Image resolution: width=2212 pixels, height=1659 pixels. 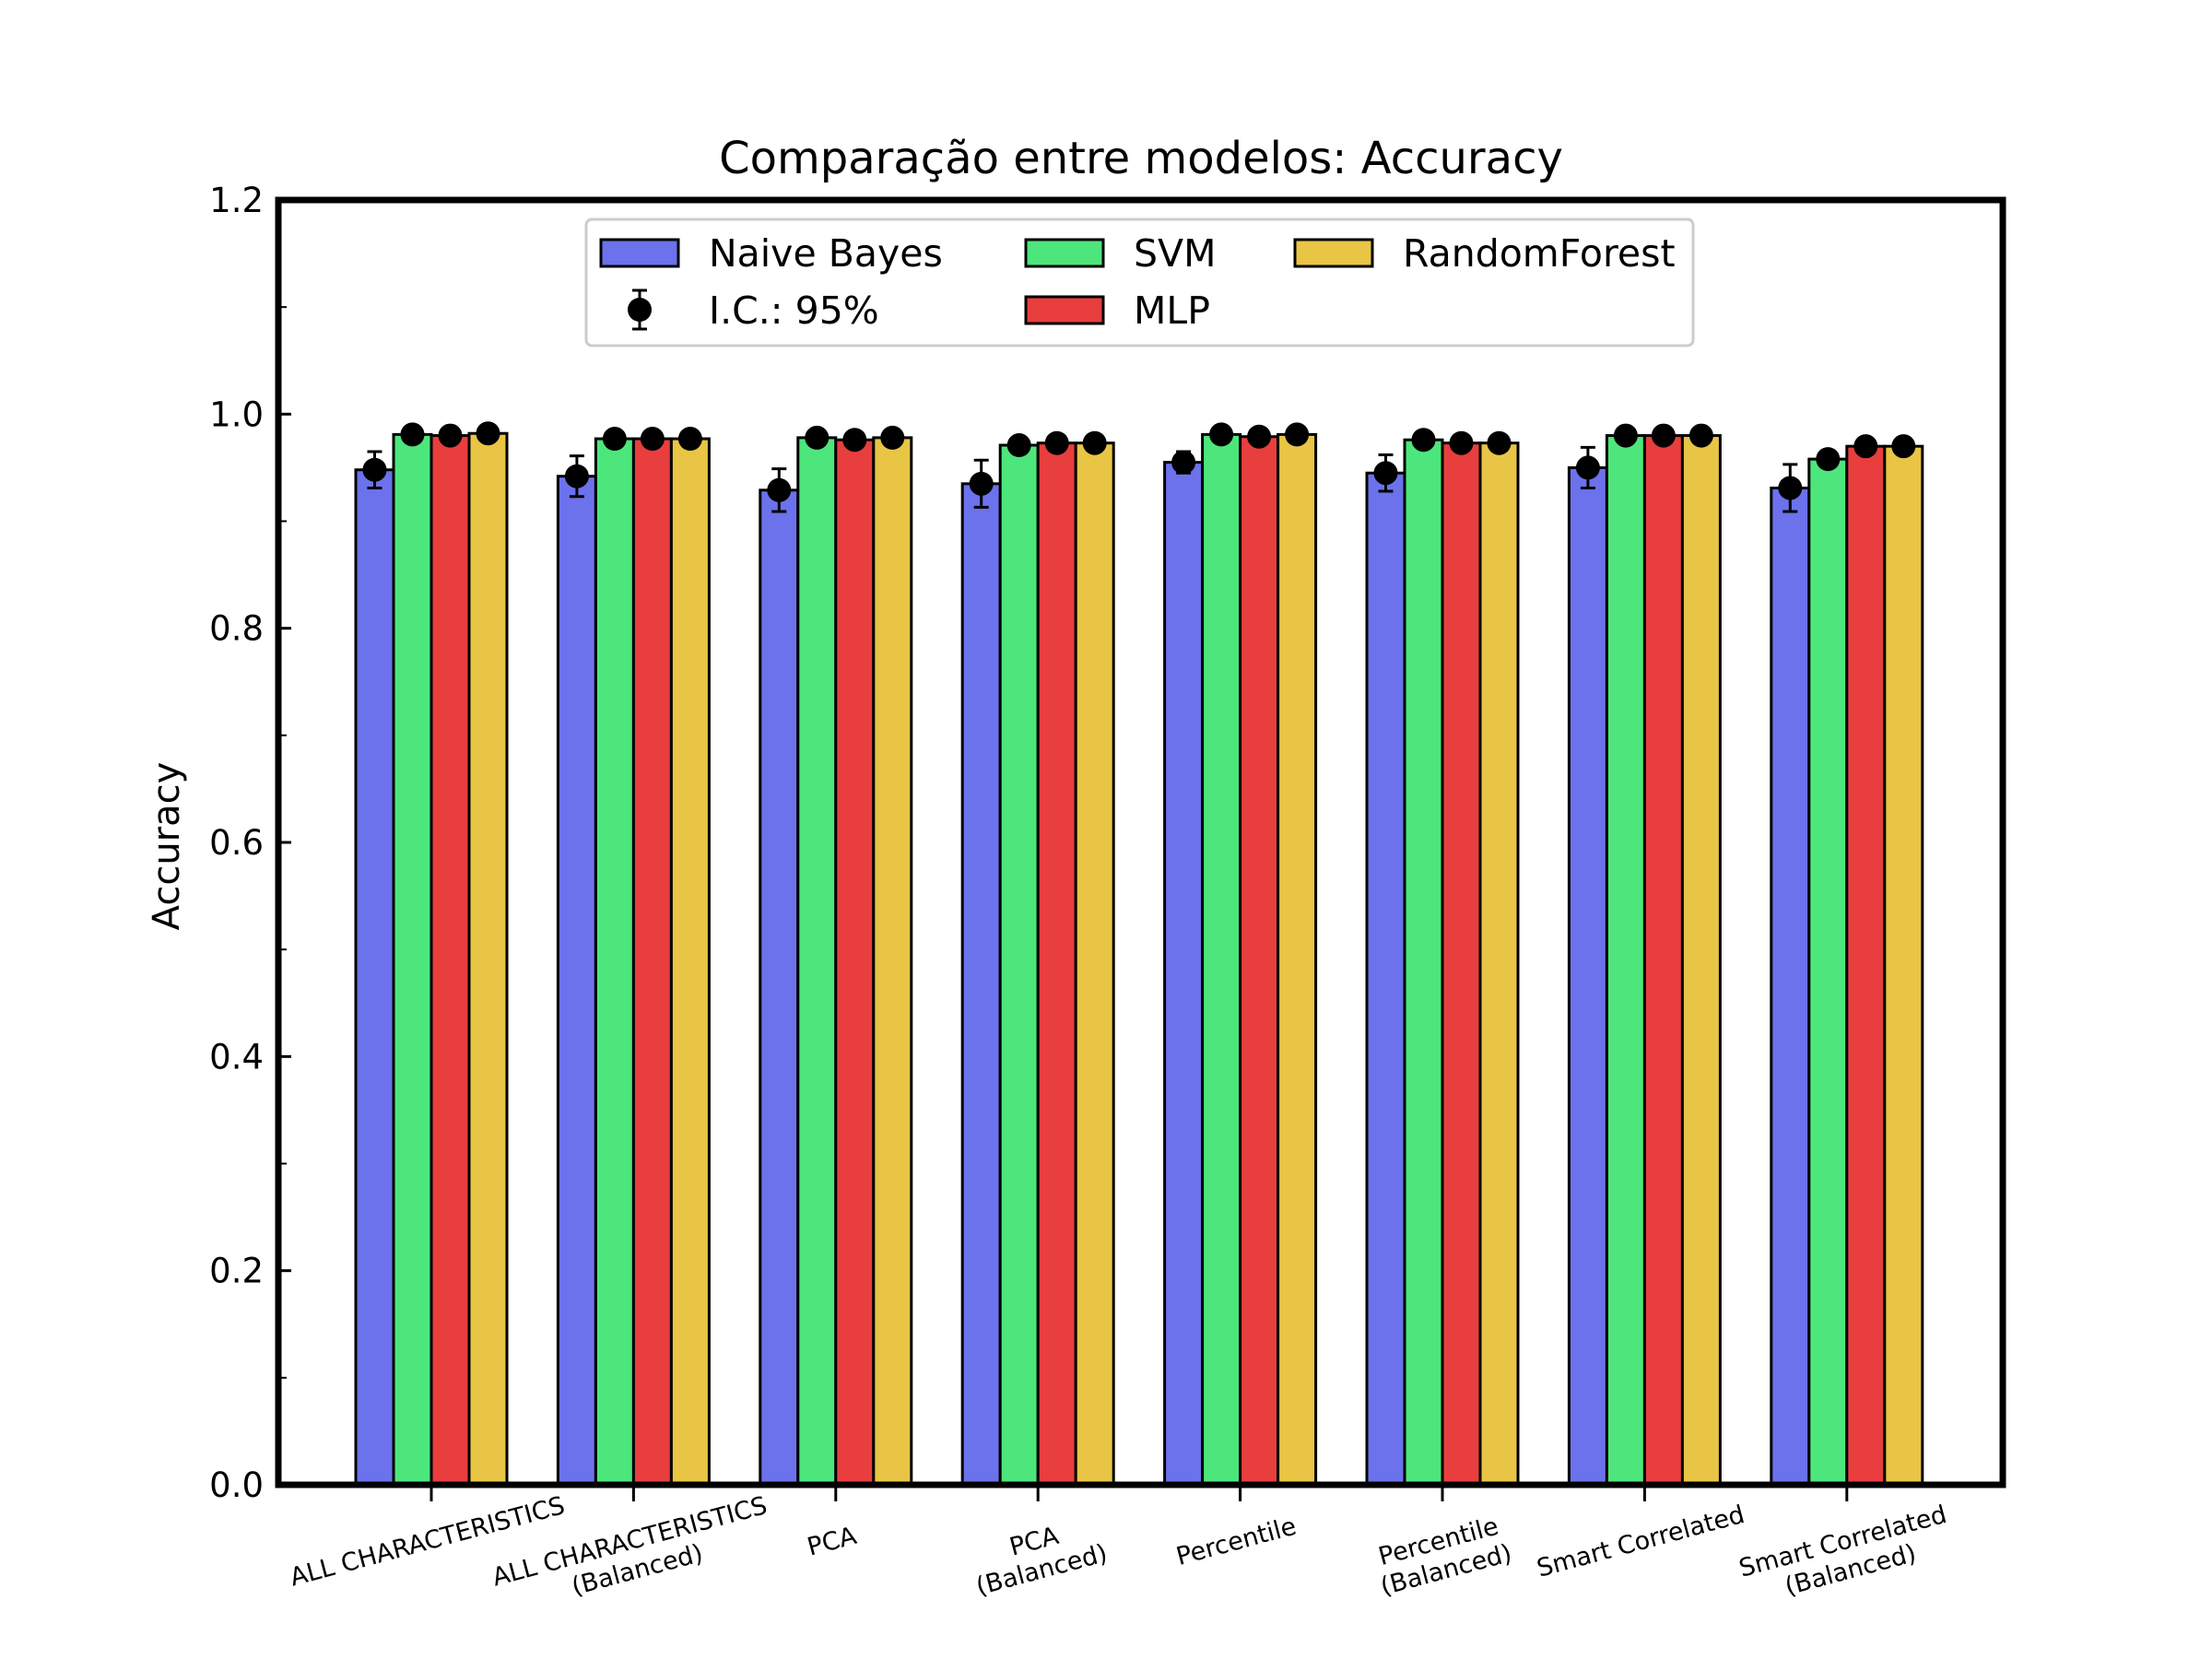 What do you see at coordinates (639, 253) in the screenshot?
I see `legend-swatch-naive-bayes` at bounding box center [639, 253].